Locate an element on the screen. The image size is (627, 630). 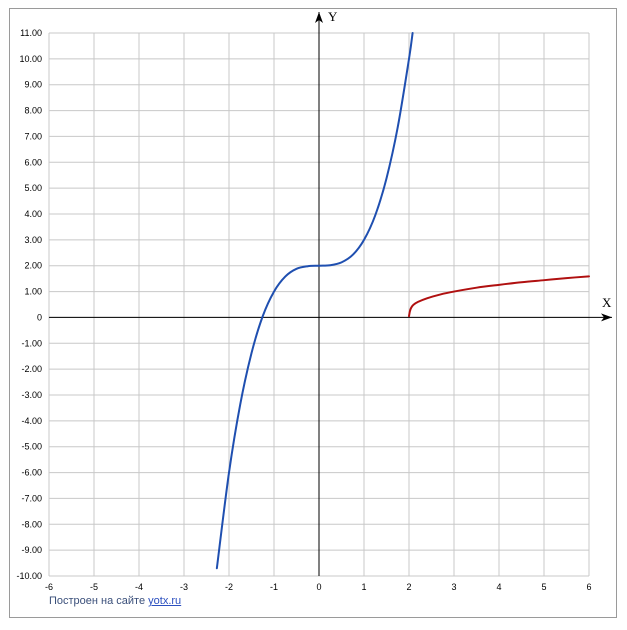
footer-text: Построен на сайте is located at coordinates (99, 601).